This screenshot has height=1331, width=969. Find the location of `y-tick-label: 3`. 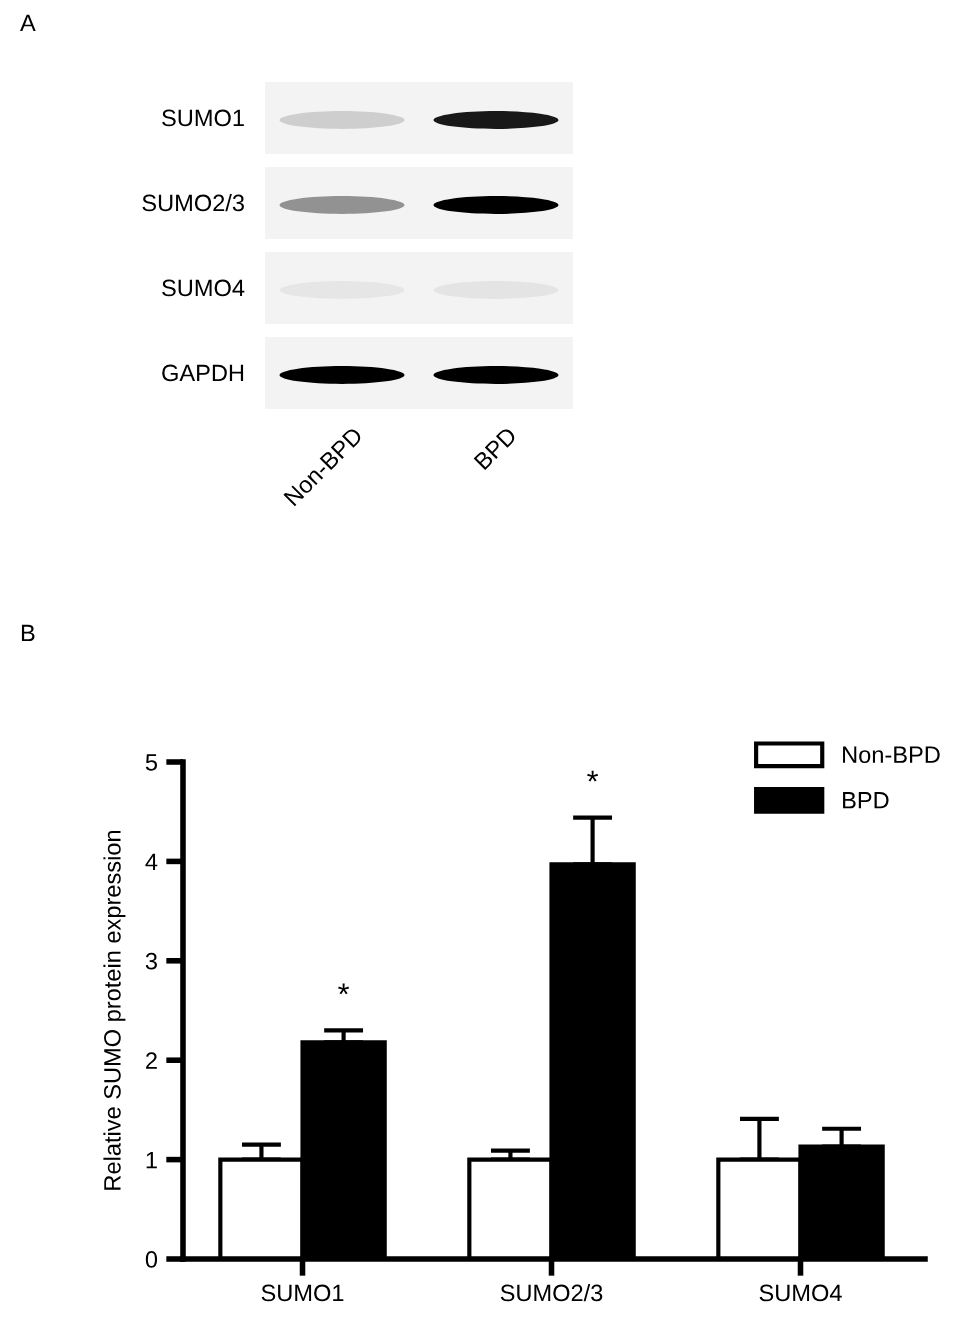

y-tick-label: 3 is located at coordinates (151, 961).